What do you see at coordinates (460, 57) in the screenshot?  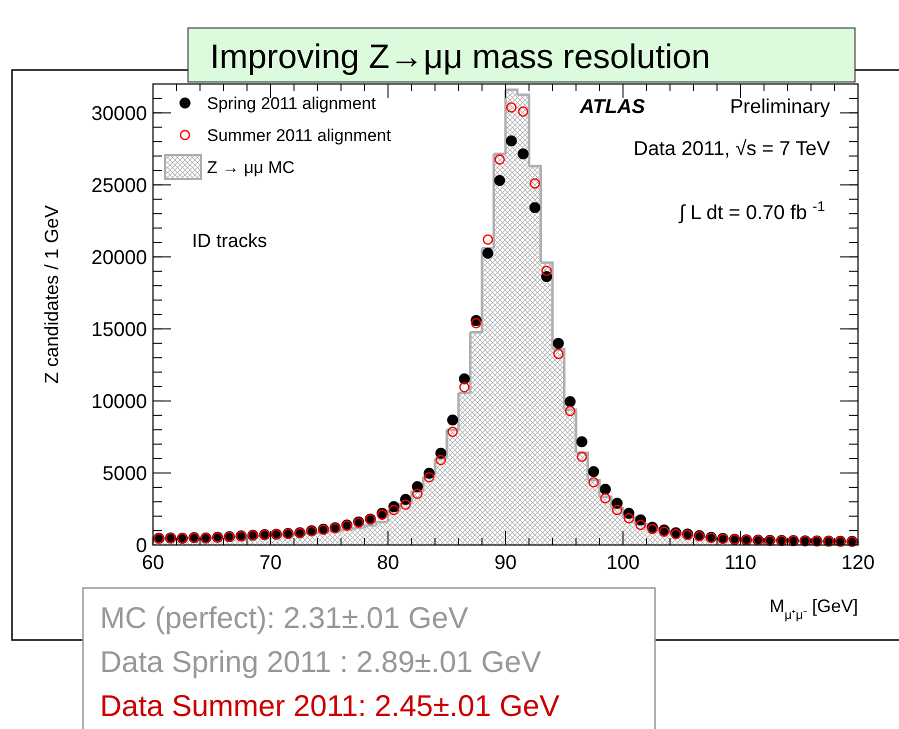 I see `chart-title: Improving Z→μμ mass resolution` at bounding box center [460, 57].